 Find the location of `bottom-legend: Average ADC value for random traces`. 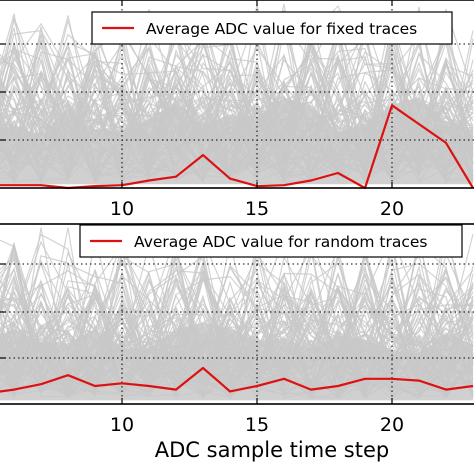

bottom-legend: Average ADC value for random traces is located at coordinates (271, 241).